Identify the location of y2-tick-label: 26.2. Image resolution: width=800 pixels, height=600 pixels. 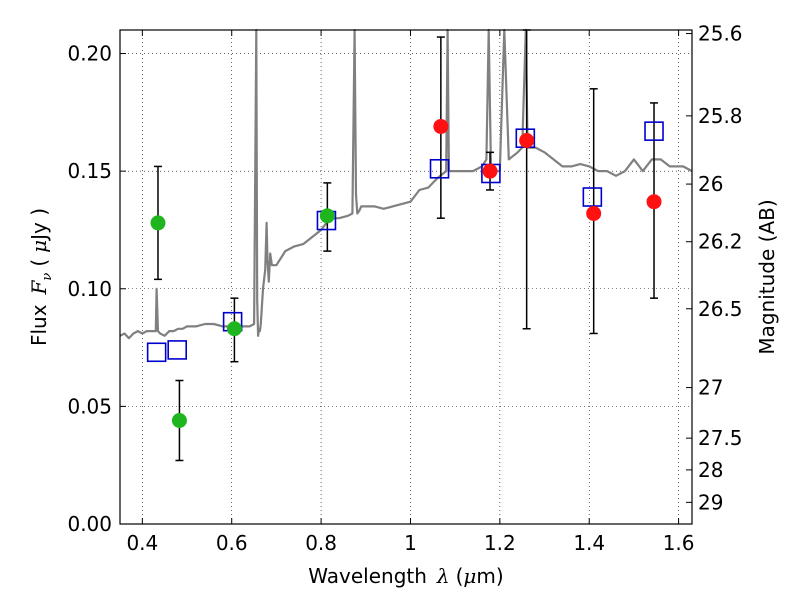
(720, 242).